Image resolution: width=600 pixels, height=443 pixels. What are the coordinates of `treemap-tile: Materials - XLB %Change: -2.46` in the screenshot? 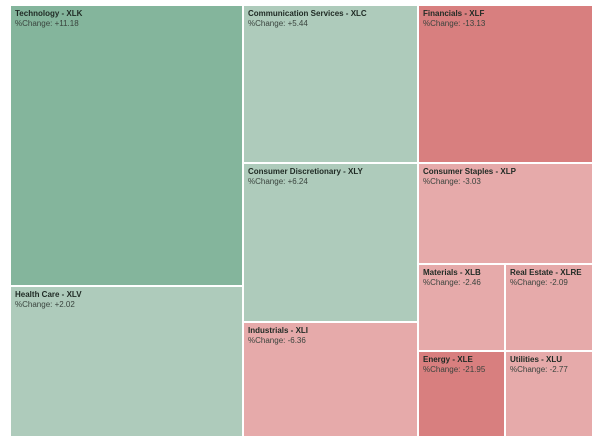 It's located at (461, 307).